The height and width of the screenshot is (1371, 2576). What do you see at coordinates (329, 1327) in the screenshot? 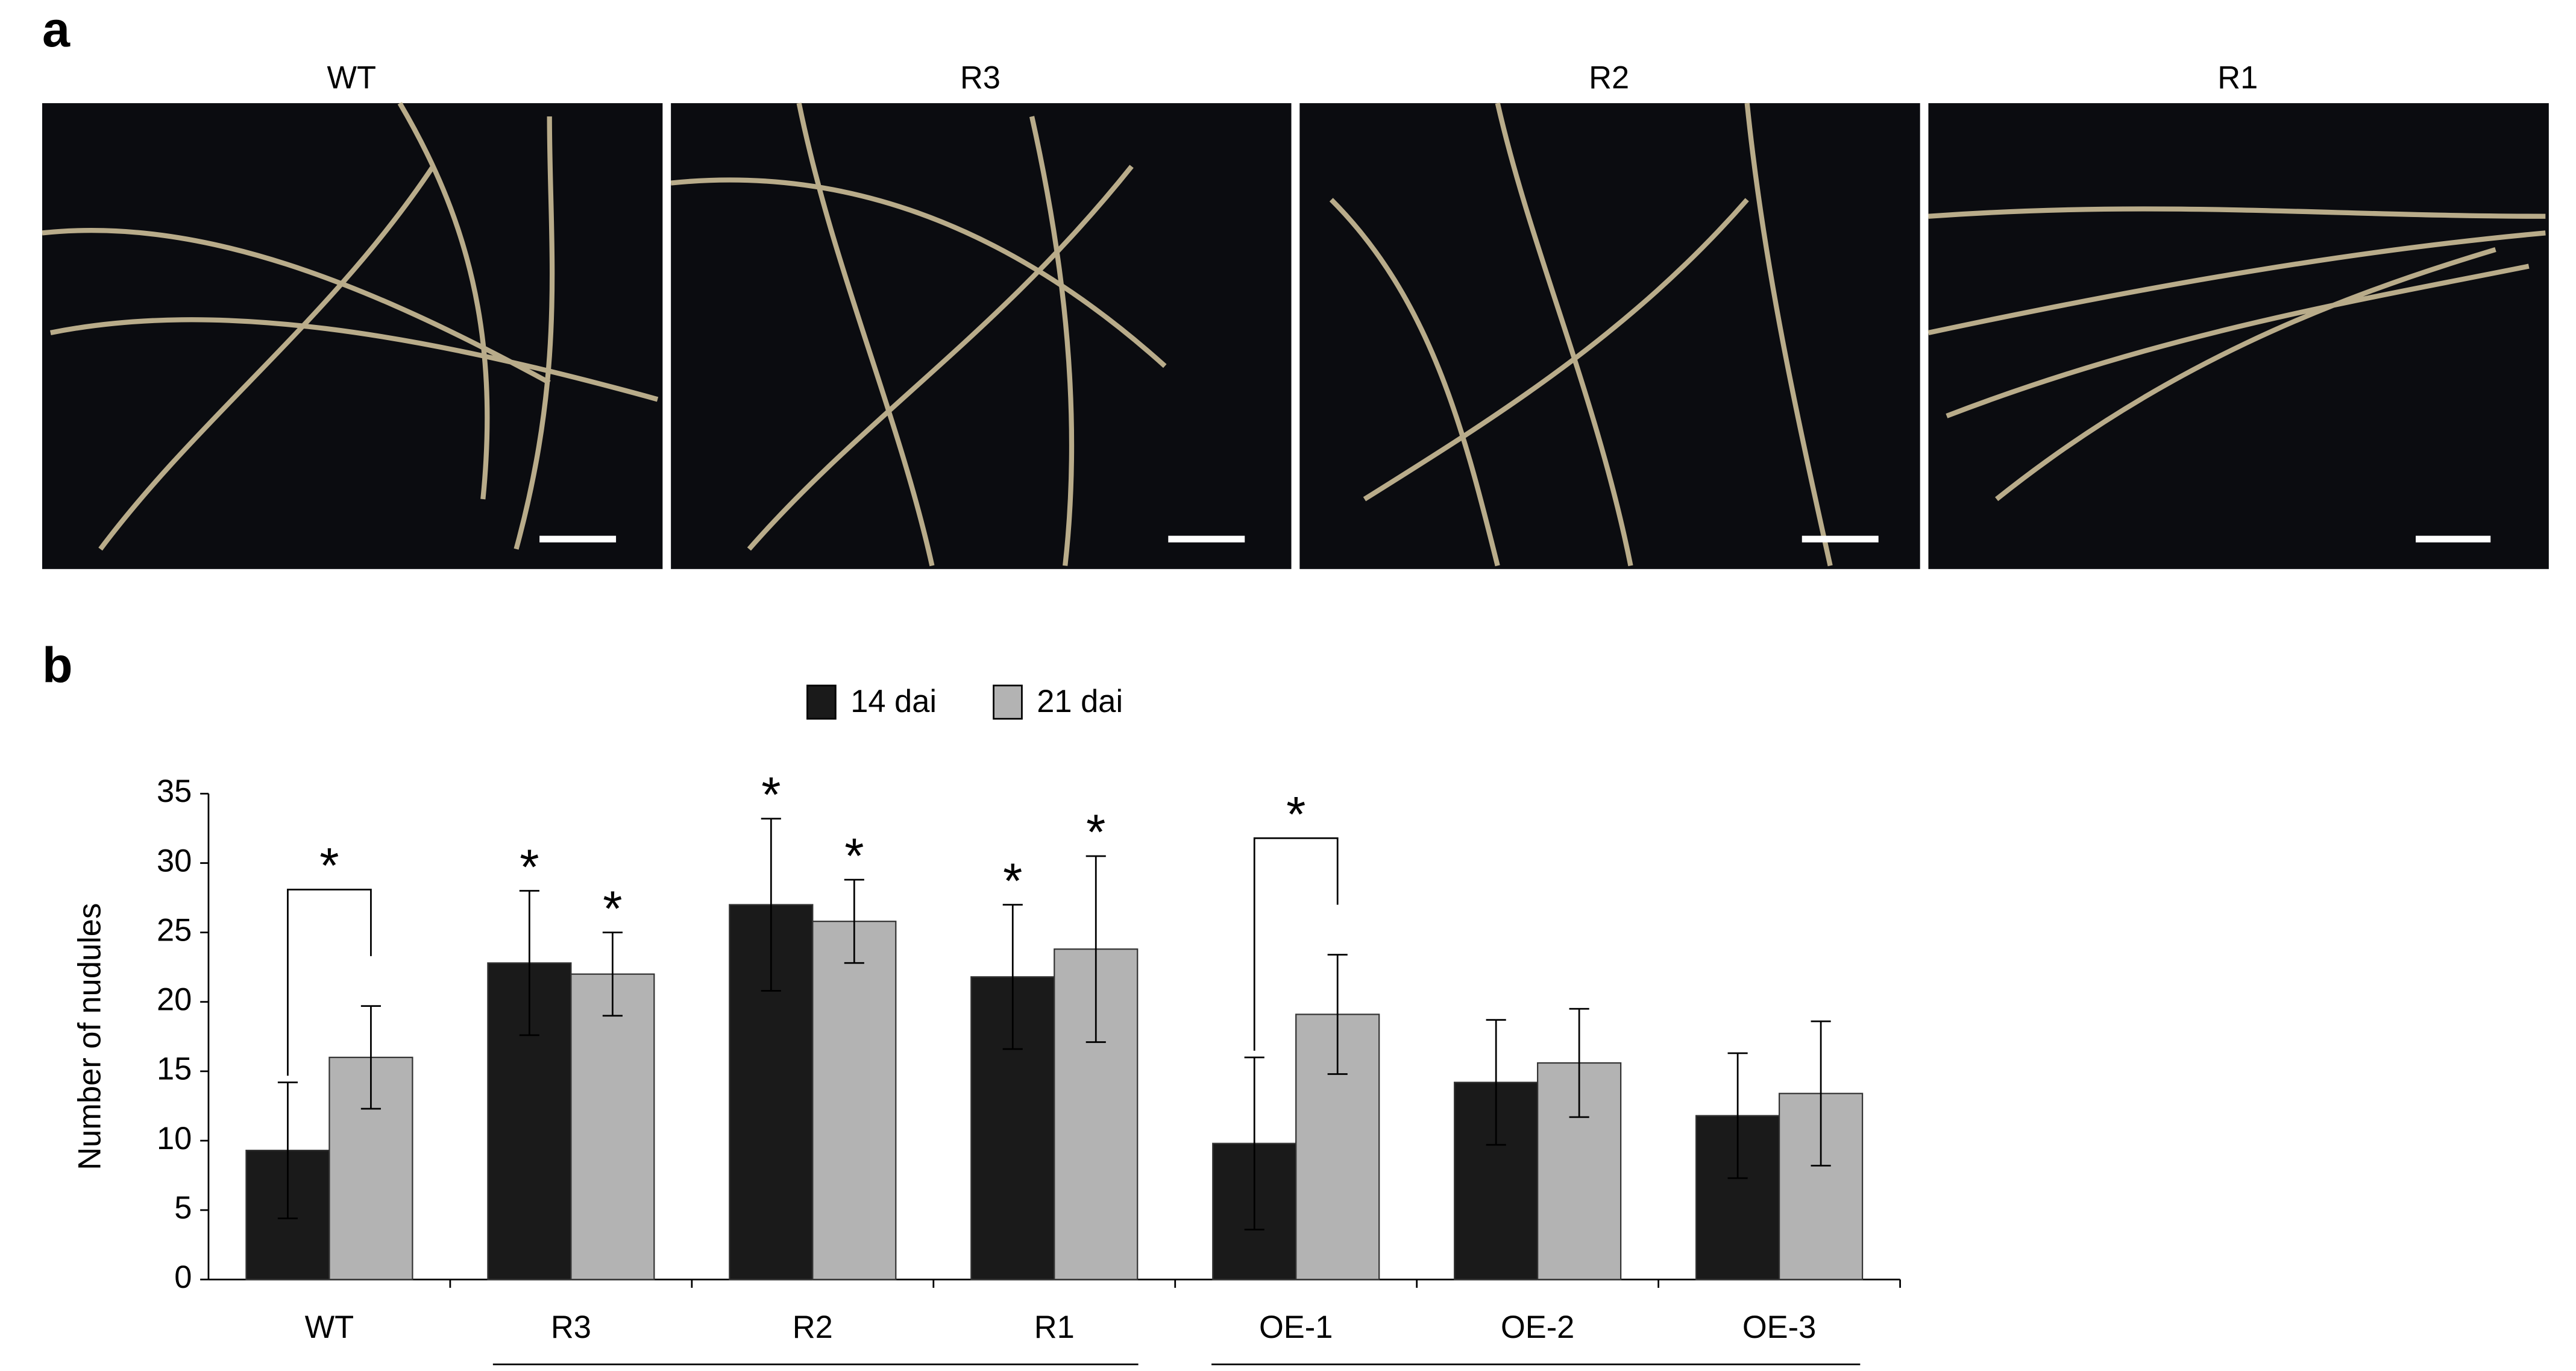
I see `x-tick-label: WT` at bounding box center [329, 1327].